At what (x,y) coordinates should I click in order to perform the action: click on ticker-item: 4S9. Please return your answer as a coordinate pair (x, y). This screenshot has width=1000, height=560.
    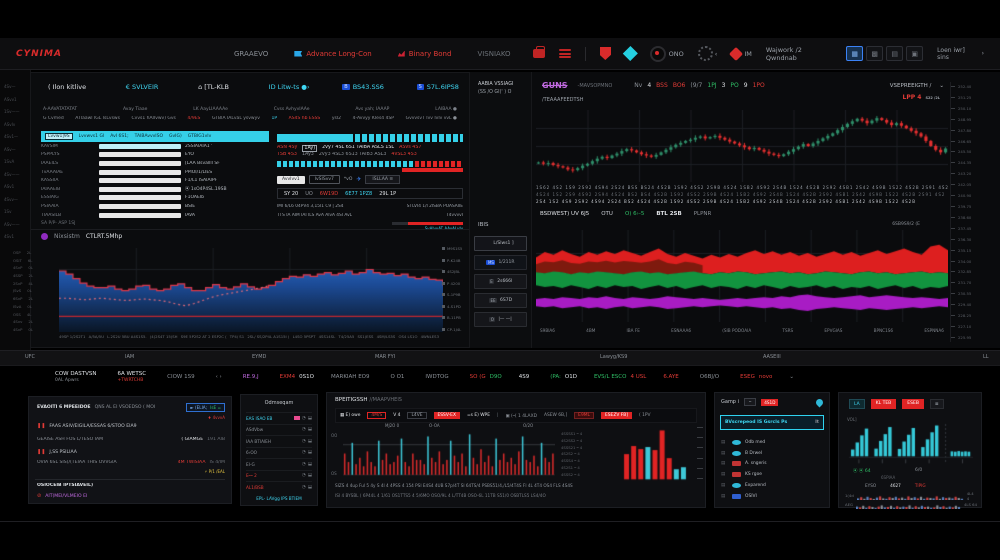
    Looking at the image, I should click on (524, 376).